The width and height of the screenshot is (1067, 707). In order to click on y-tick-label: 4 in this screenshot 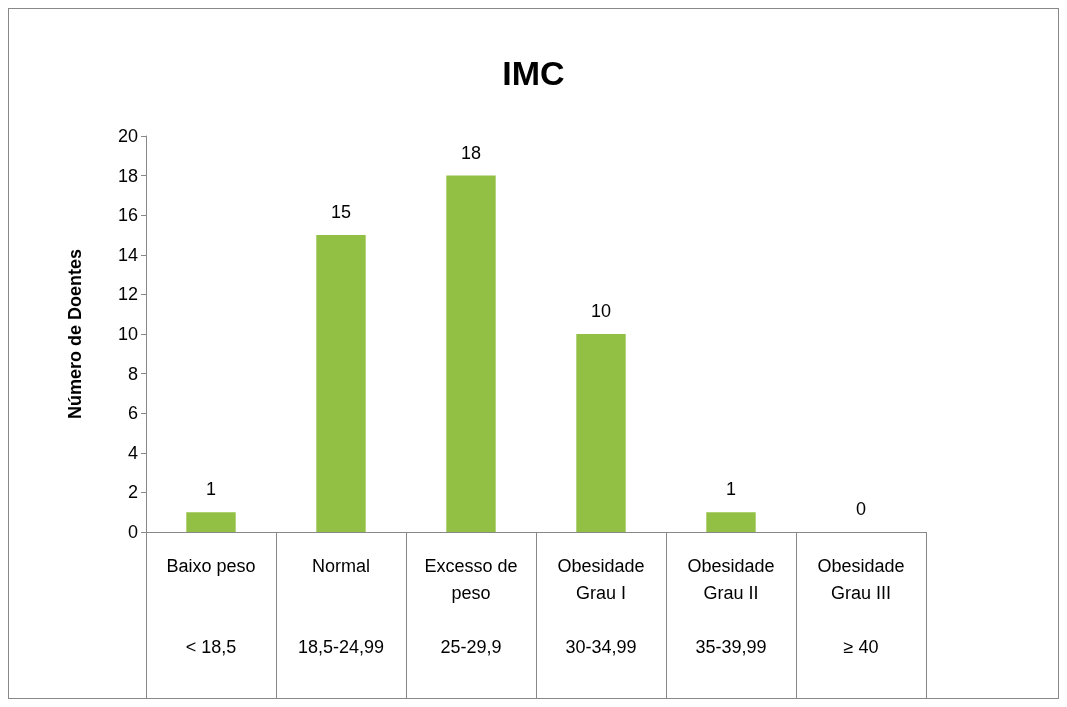, I will do `click(132, 452)`.